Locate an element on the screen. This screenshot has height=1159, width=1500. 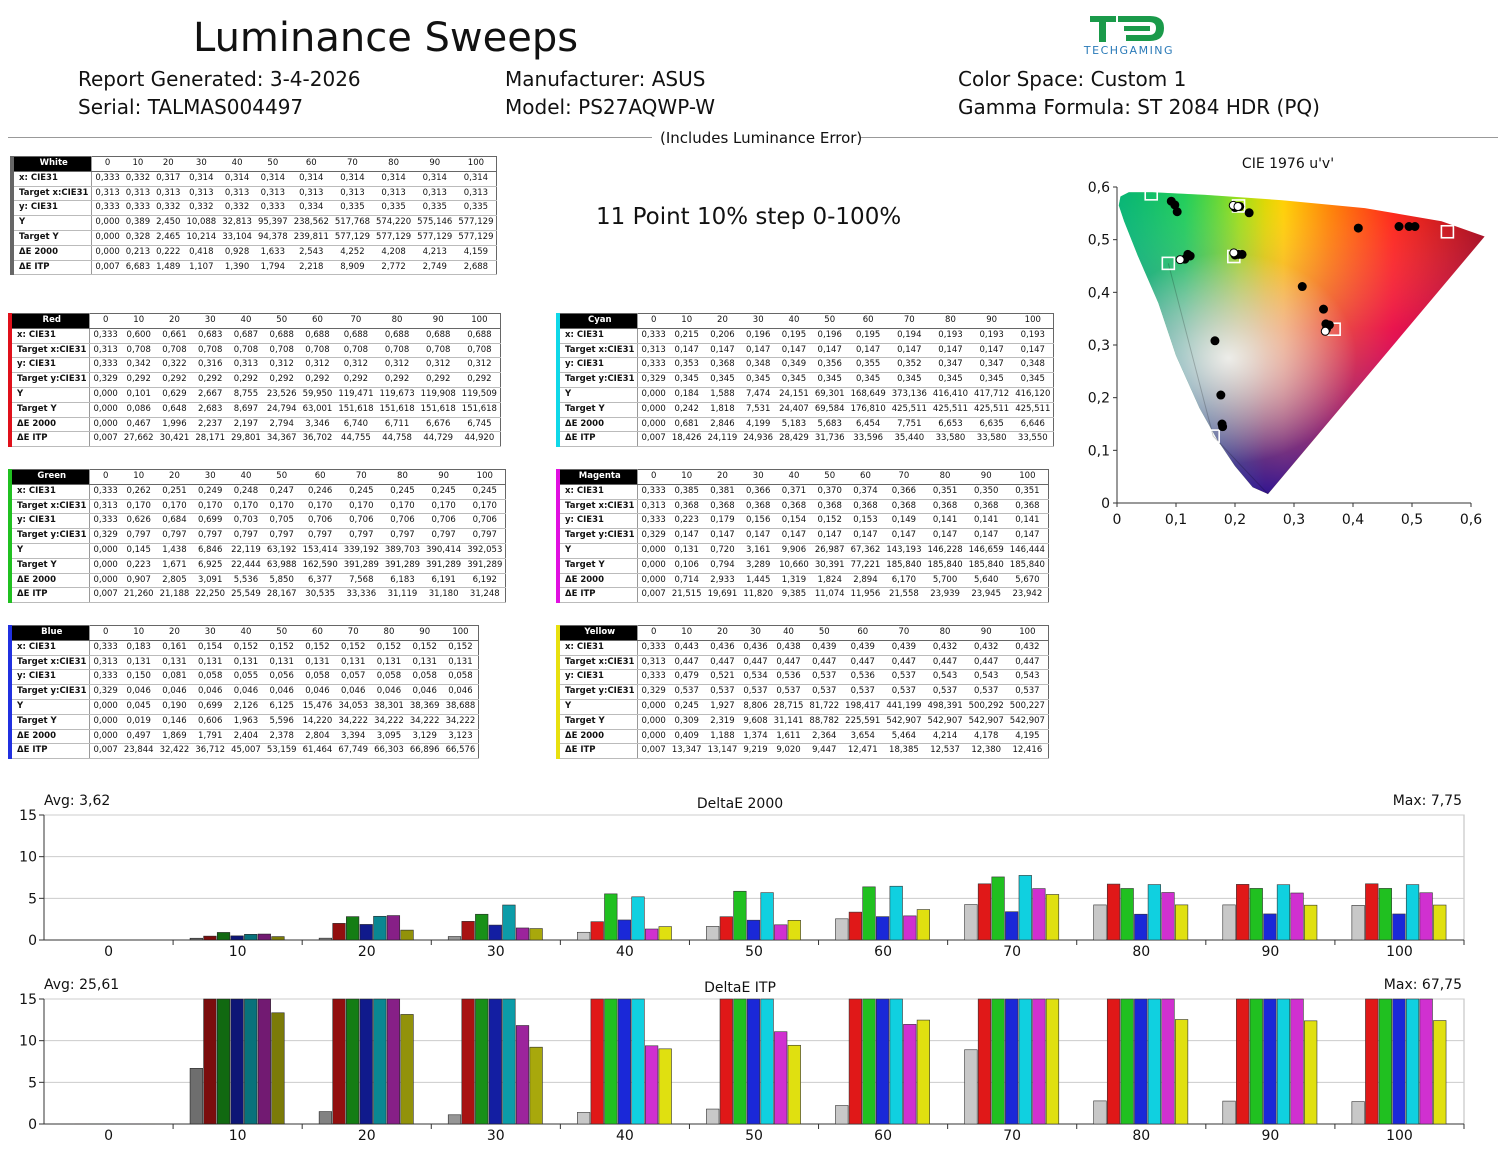
table-cell: 0,251 is located at coordinates (174, 492).